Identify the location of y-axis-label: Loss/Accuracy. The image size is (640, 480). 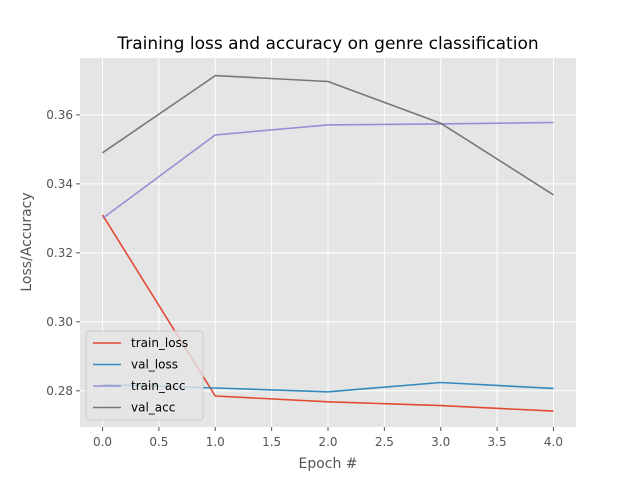
(27, 241).